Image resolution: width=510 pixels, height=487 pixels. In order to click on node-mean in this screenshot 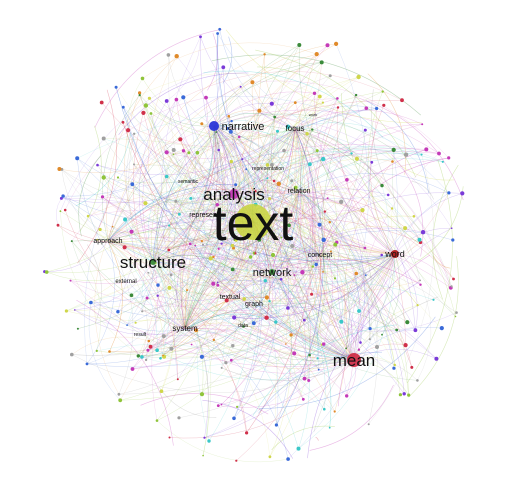, I will do `click(354, 360)`.